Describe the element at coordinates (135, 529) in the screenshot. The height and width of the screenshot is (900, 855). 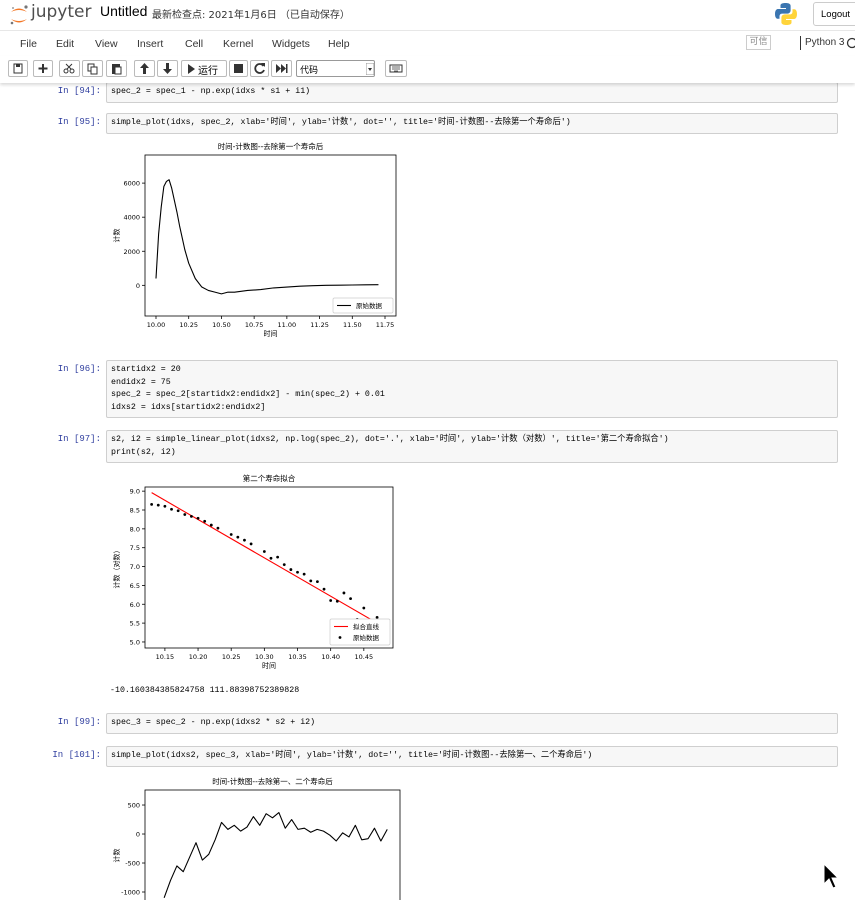
I see `y-tick-label: 8.0` at that location.